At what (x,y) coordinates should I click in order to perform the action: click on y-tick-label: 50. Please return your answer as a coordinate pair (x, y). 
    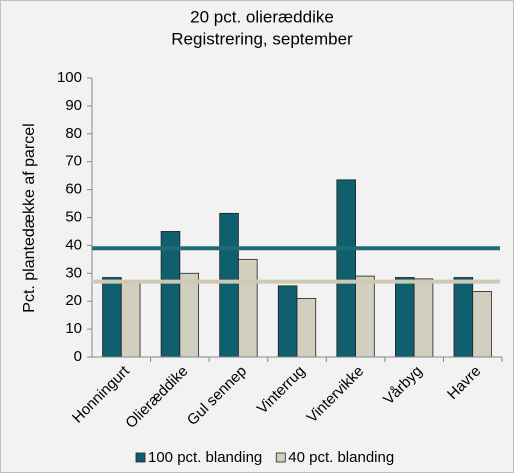
    Looking at the image, I should click on (73, 216).